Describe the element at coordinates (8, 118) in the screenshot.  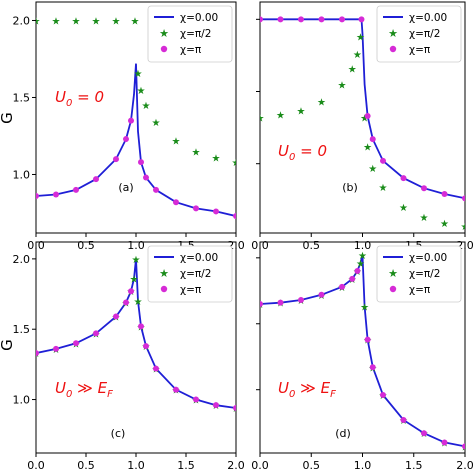
I see `y-axis-label-top: G` at that location.